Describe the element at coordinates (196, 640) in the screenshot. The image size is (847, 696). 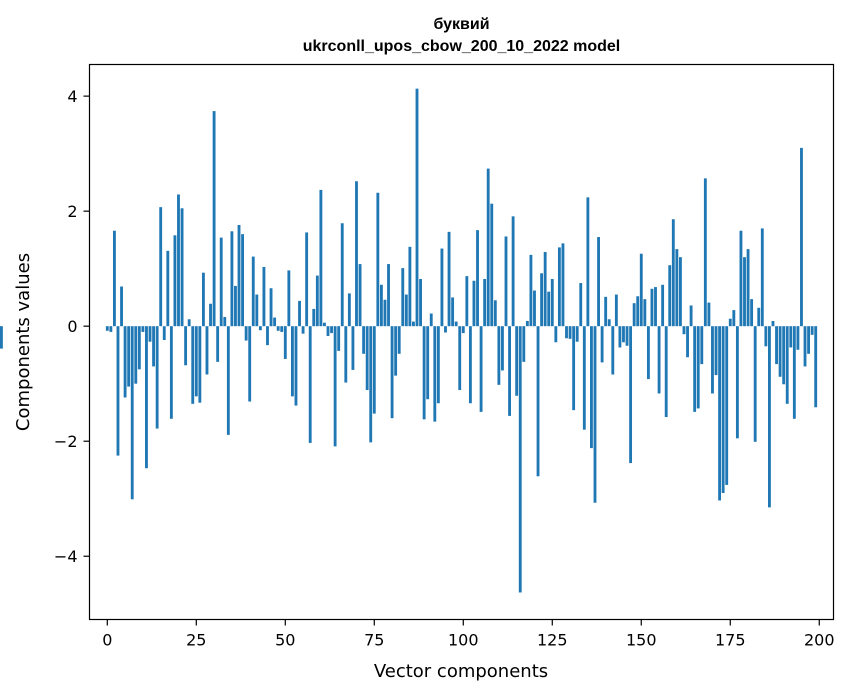
I see `x-tick-label: 25` at that location.